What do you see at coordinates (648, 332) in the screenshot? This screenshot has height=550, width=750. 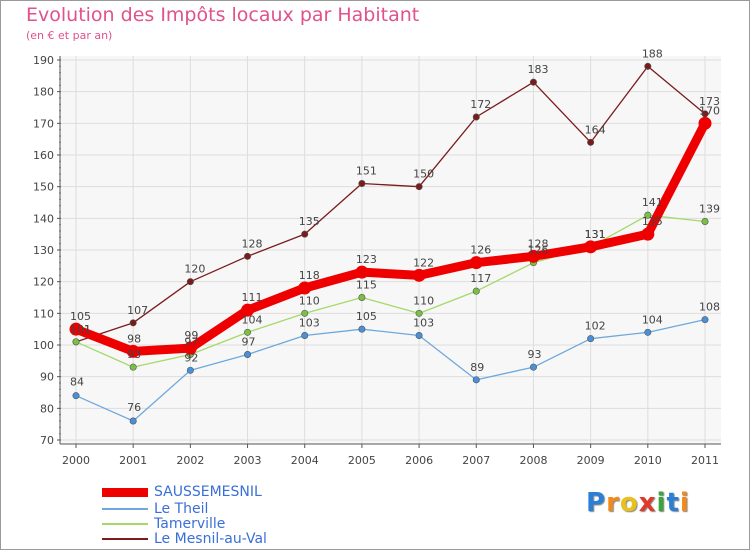 I see `point-le-theil-2010` at bounding box center [648, 332].